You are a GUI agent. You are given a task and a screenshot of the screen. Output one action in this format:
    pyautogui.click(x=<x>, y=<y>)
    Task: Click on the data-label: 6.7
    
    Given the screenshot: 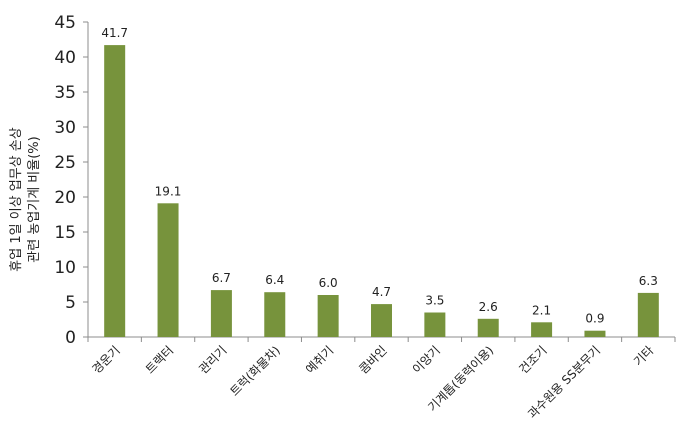 What is the action you would take?
    pyautogui.click(x=221, y=278)
    